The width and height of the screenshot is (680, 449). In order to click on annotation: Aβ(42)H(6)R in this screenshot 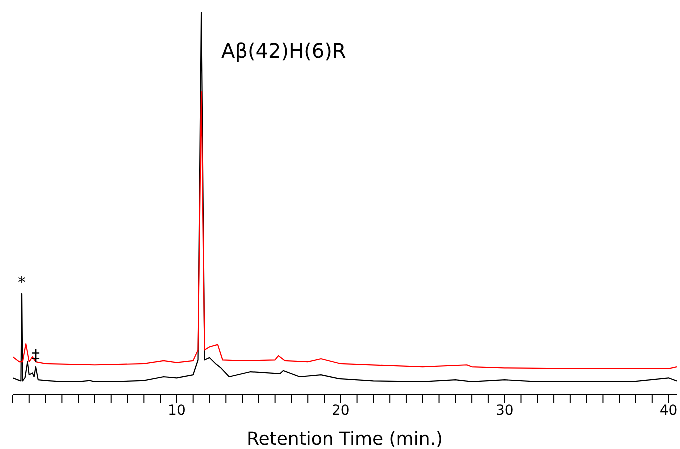, I will do `click(284, 51)`.